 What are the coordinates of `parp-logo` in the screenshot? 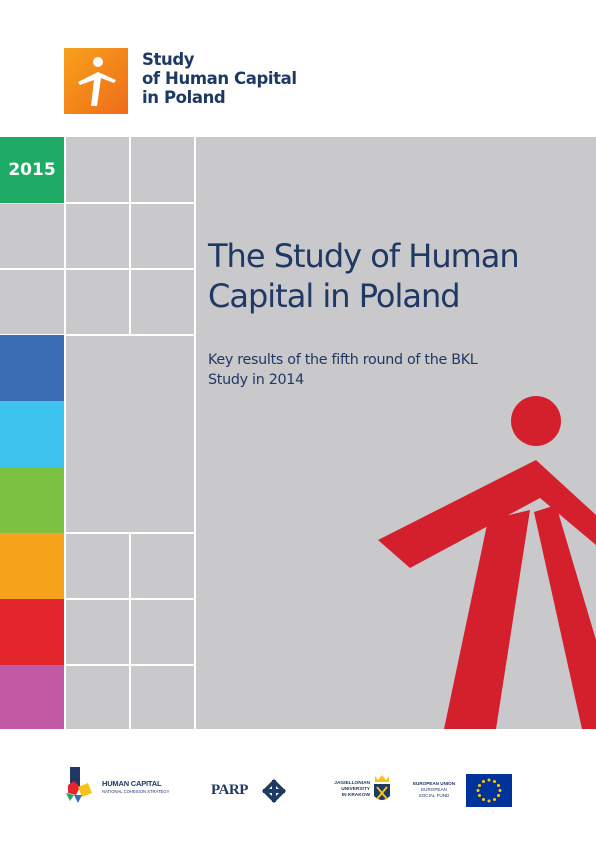 It's located at (274, 791).